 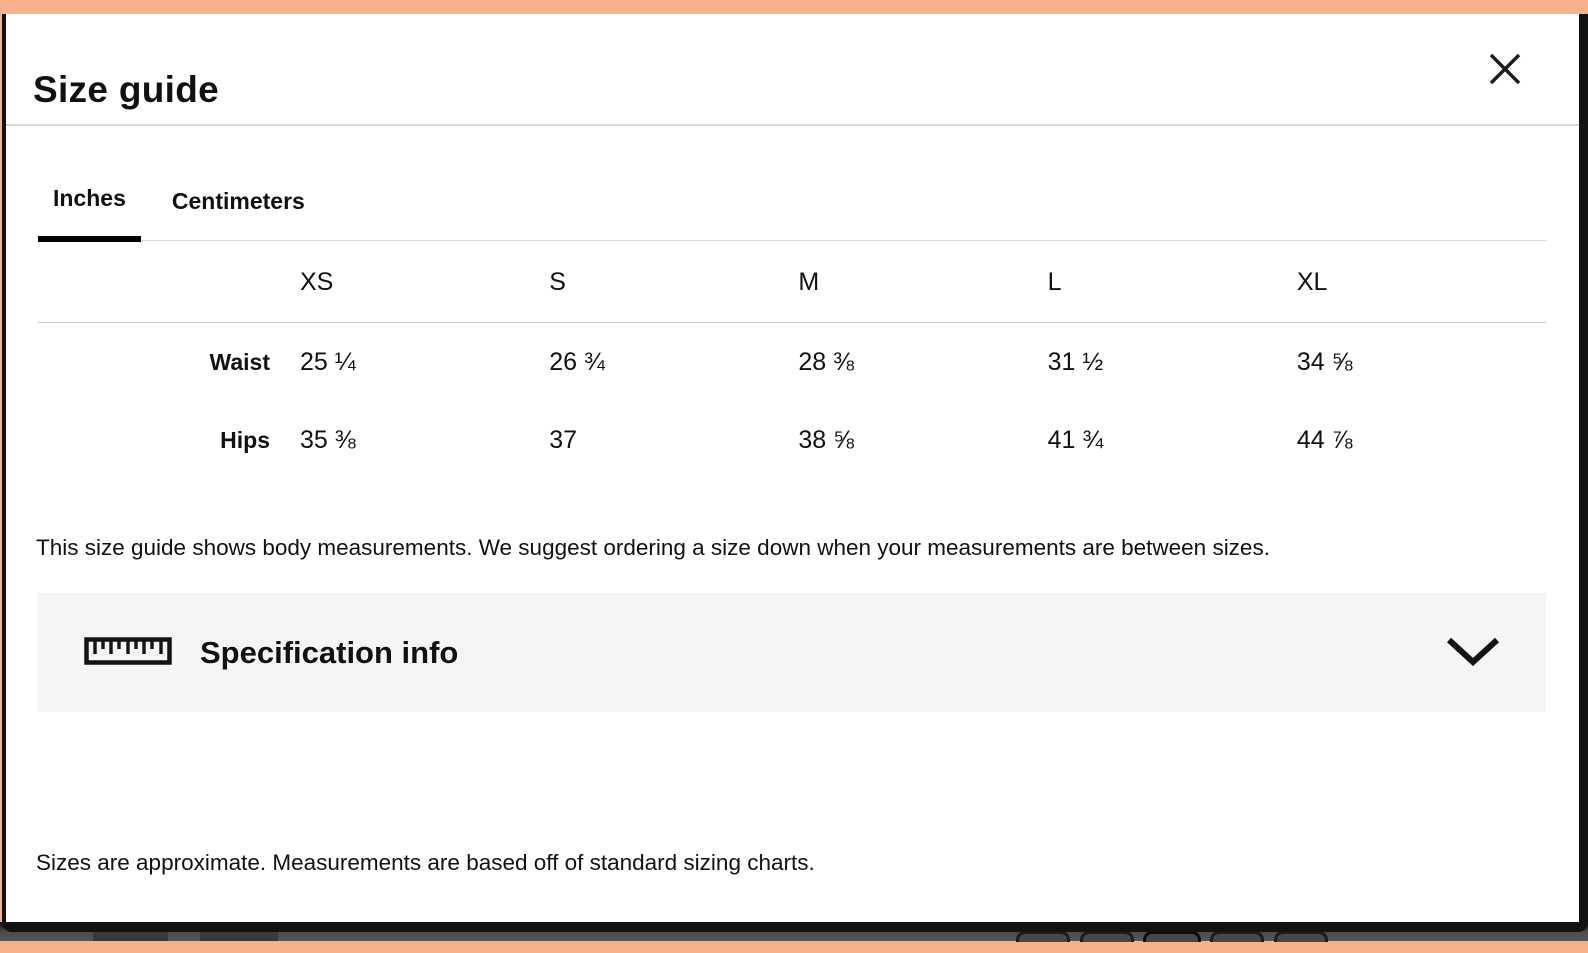 What do you see at coordinates (329, 652) in the screenshot?
I see `specification-info-label: Specification info` at bounding box center [329, 652].